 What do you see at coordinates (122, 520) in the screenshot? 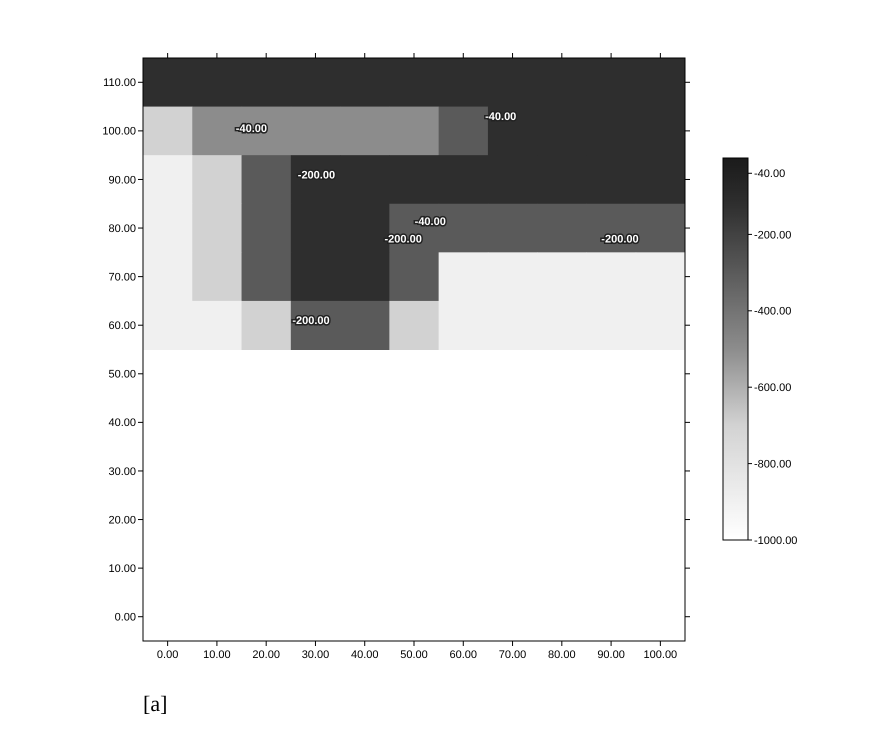
I see `y-tick-label: 20.00` at bounding box center [122, 520].